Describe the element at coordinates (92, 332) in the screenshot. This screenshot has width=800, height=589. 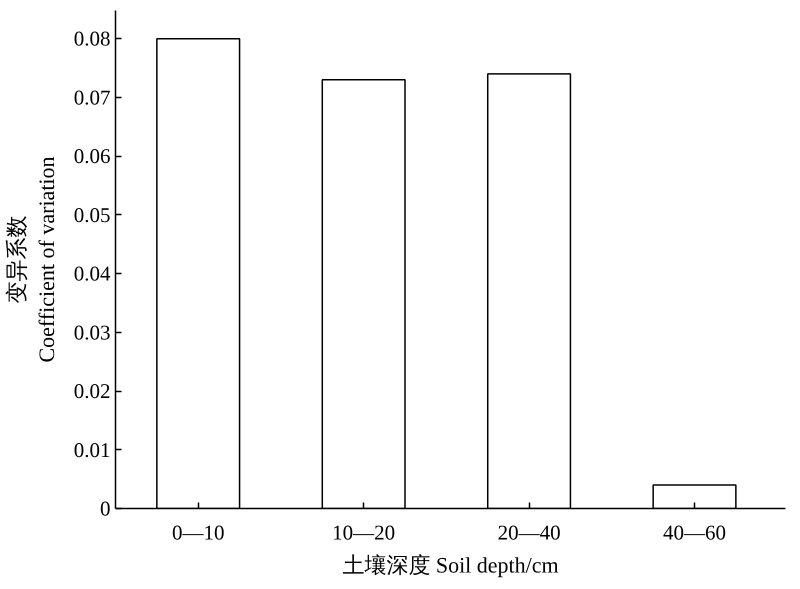
I see `y-tick-label: 0.03` at that location.